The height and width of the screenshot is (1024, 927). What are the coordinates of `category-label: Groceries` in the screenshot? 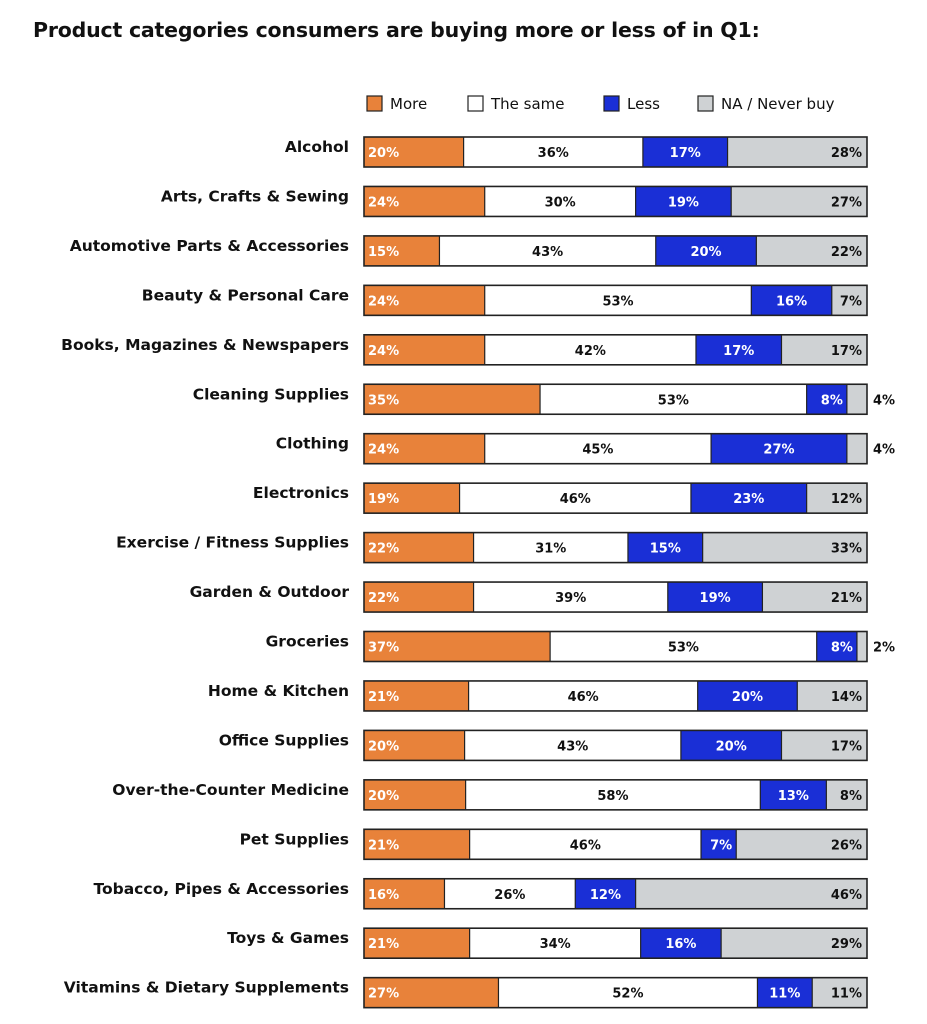 It's located at (307, 642).